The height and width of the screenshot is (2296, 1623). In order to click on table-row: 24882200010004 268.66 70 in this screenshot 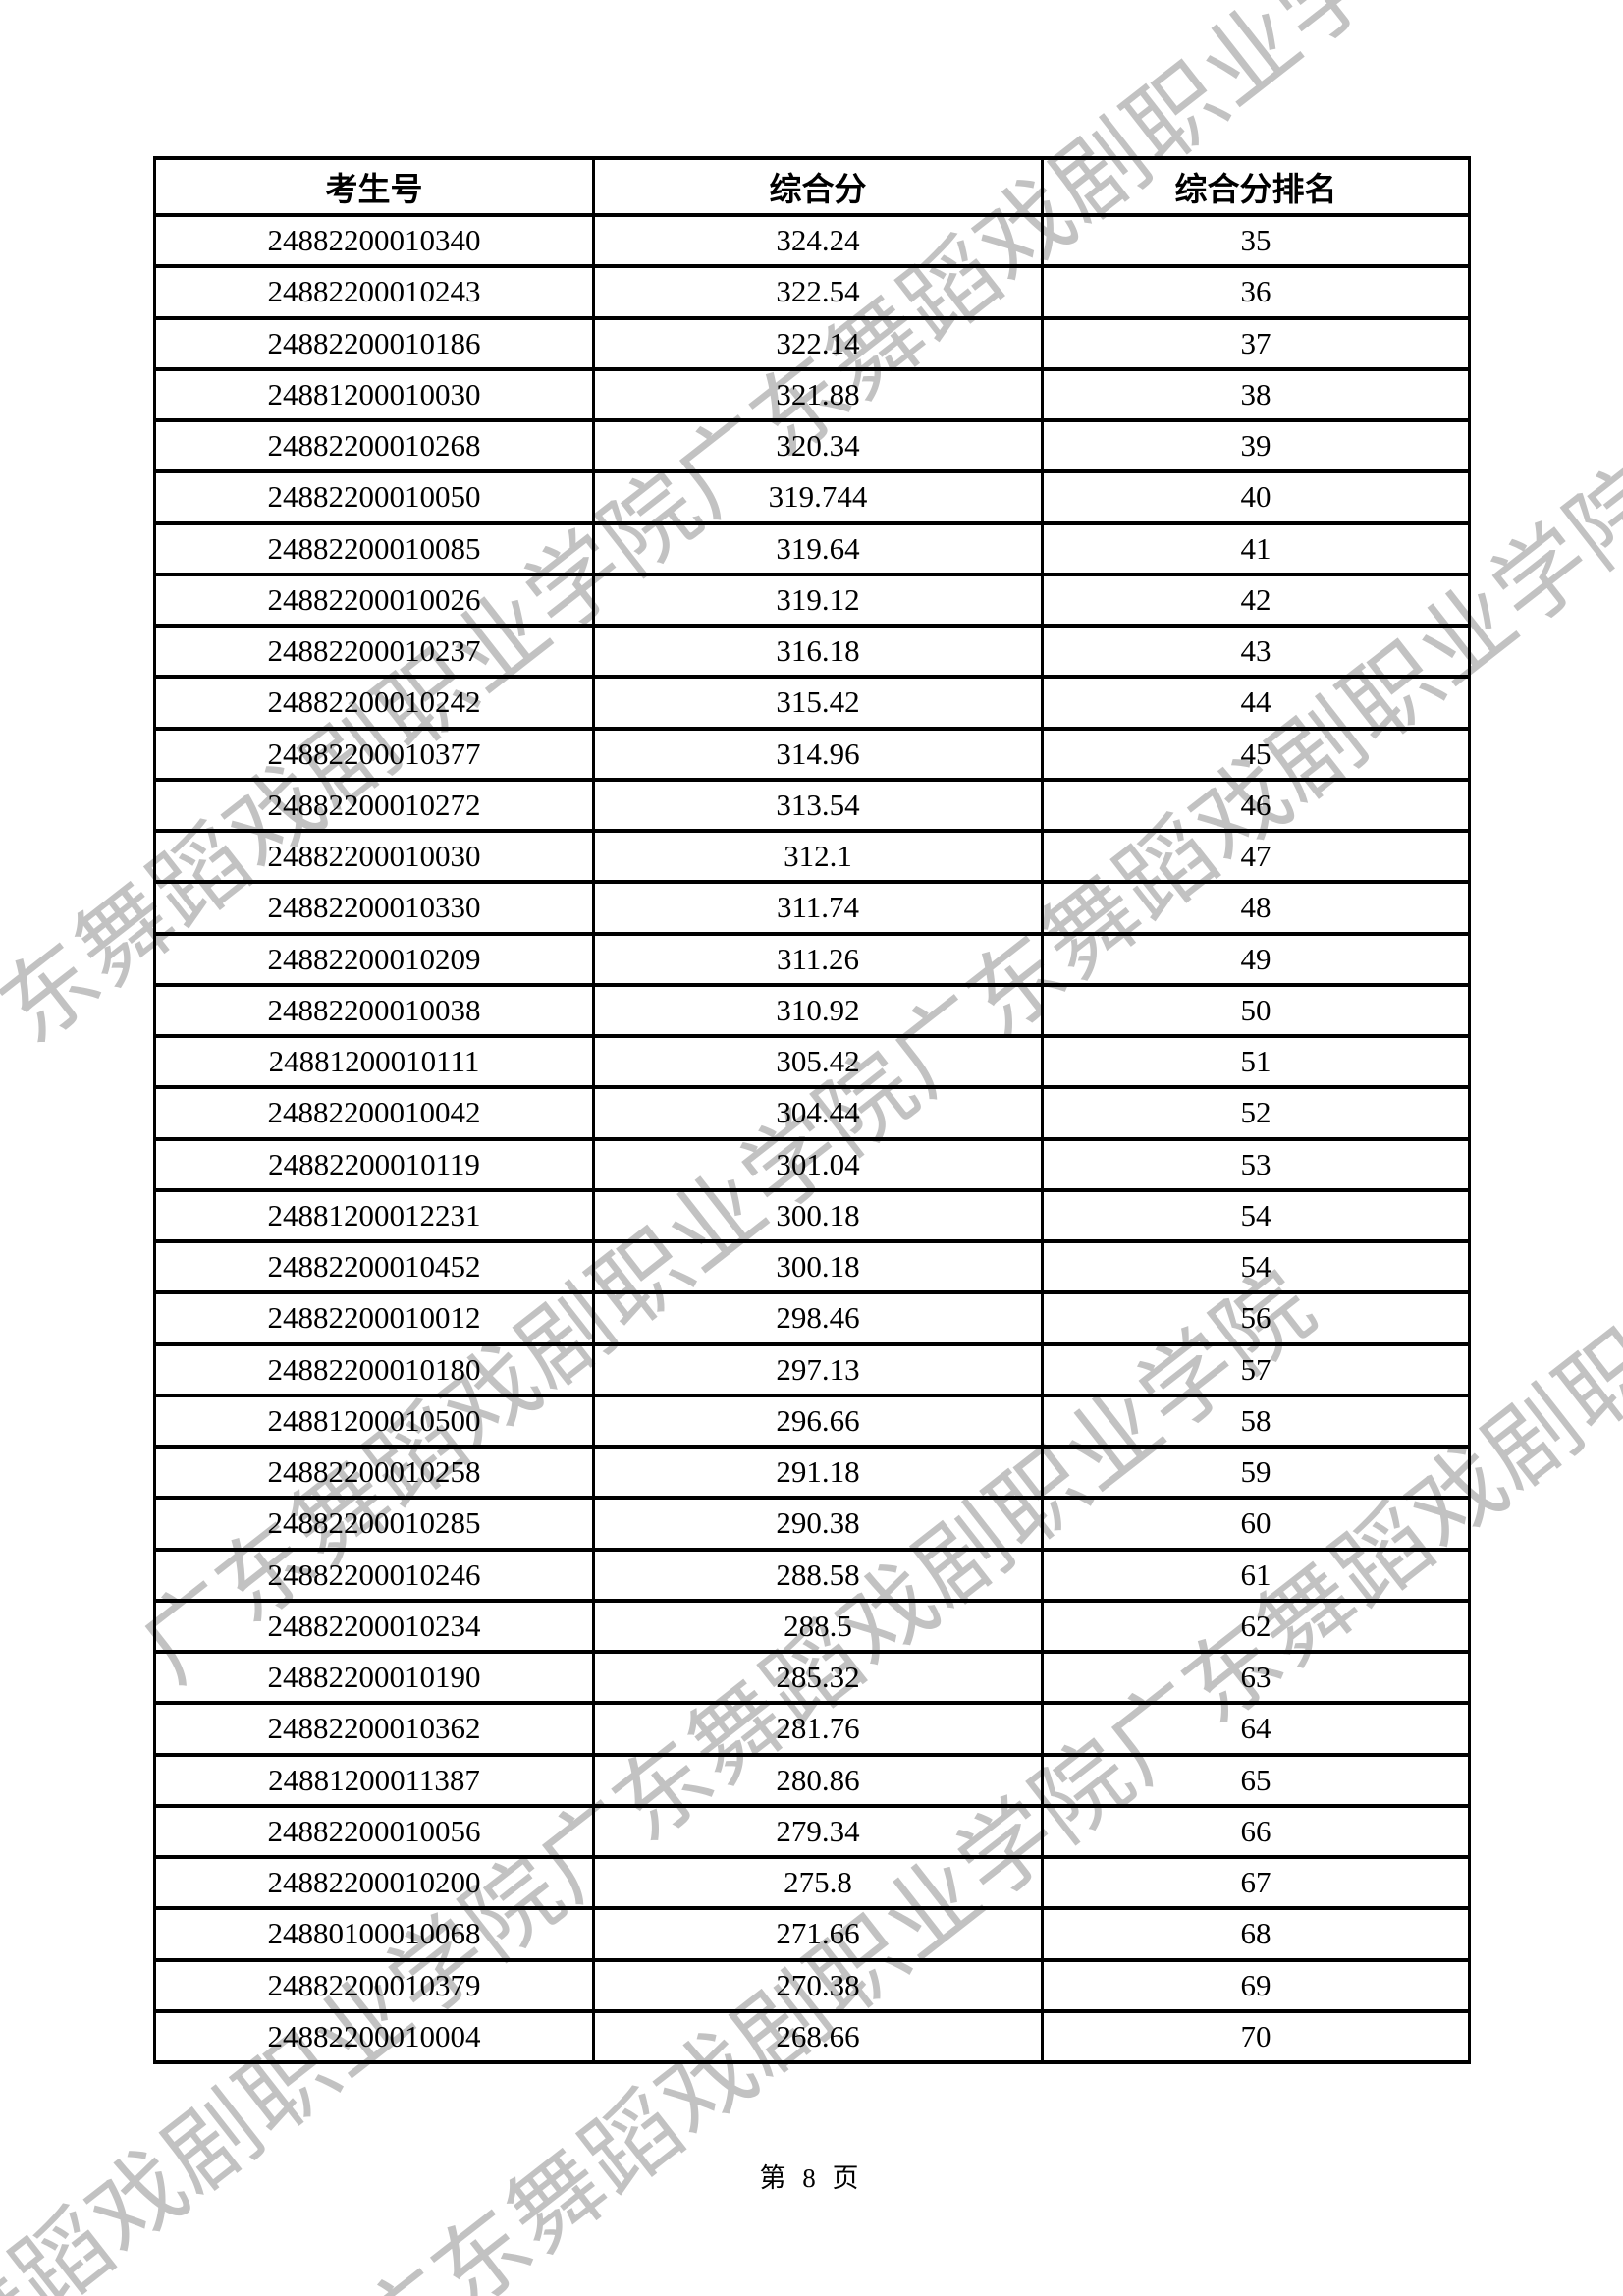, I will do `click(812, 2036)`.